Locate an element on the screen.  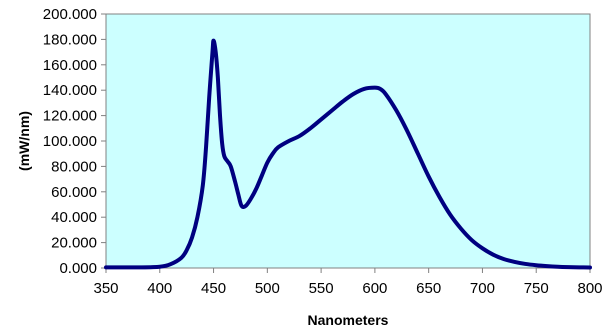
y-tick-label: 120.000 is located at coordinates (70, 116).